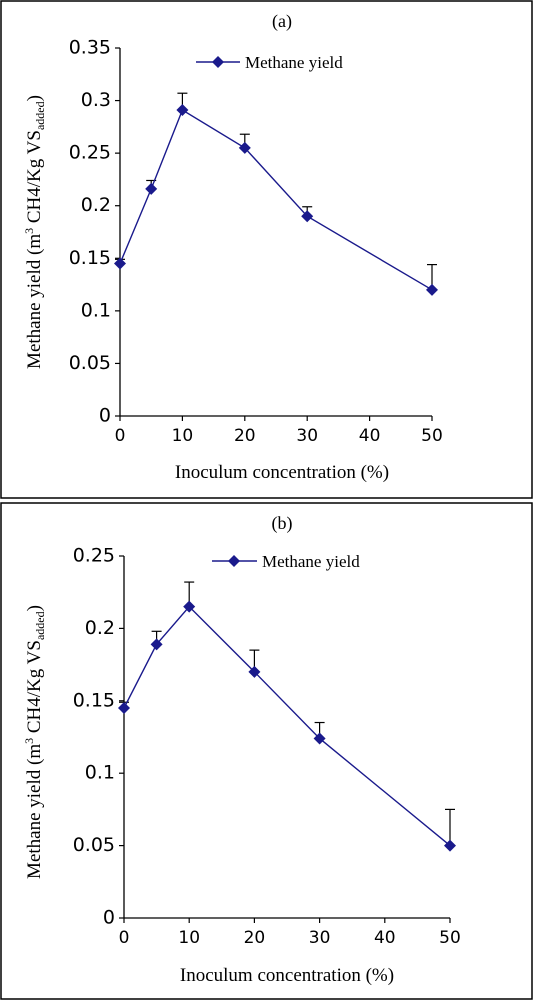 The height and width of the screenshot is (1000, 533). I want to click on panel-b-y-tick-label: 0.1, so click(100, 773).